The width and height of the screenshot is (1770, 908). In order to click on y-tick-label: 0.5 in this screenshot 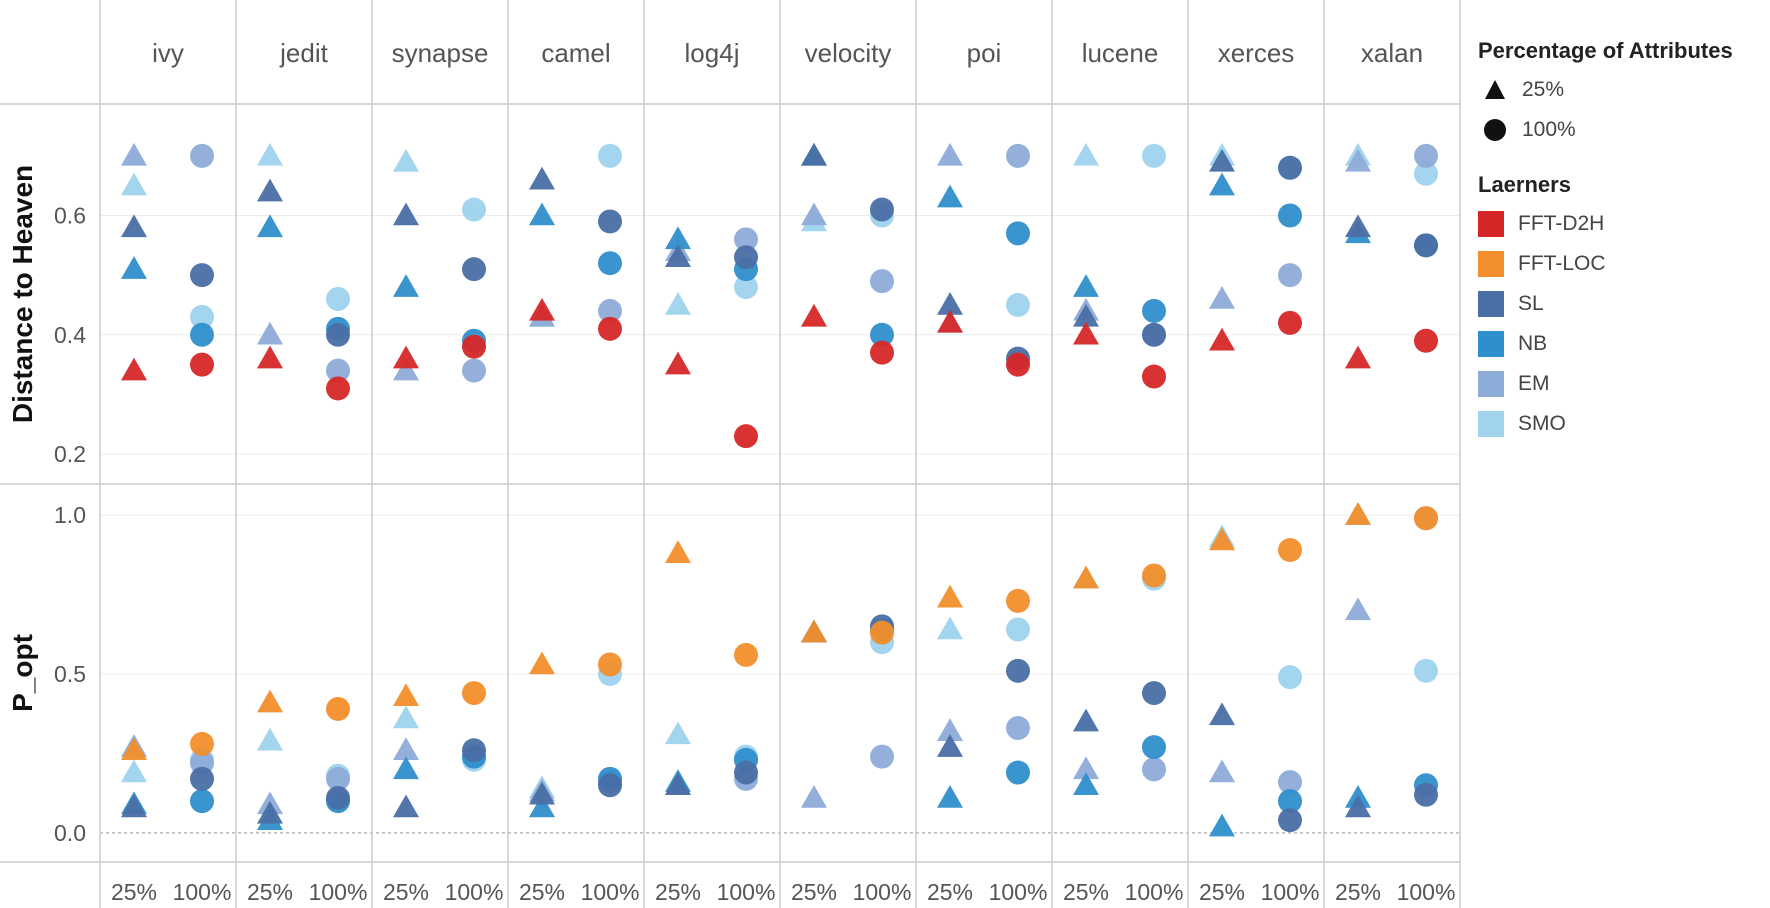, I will do `click(70, 674)`.